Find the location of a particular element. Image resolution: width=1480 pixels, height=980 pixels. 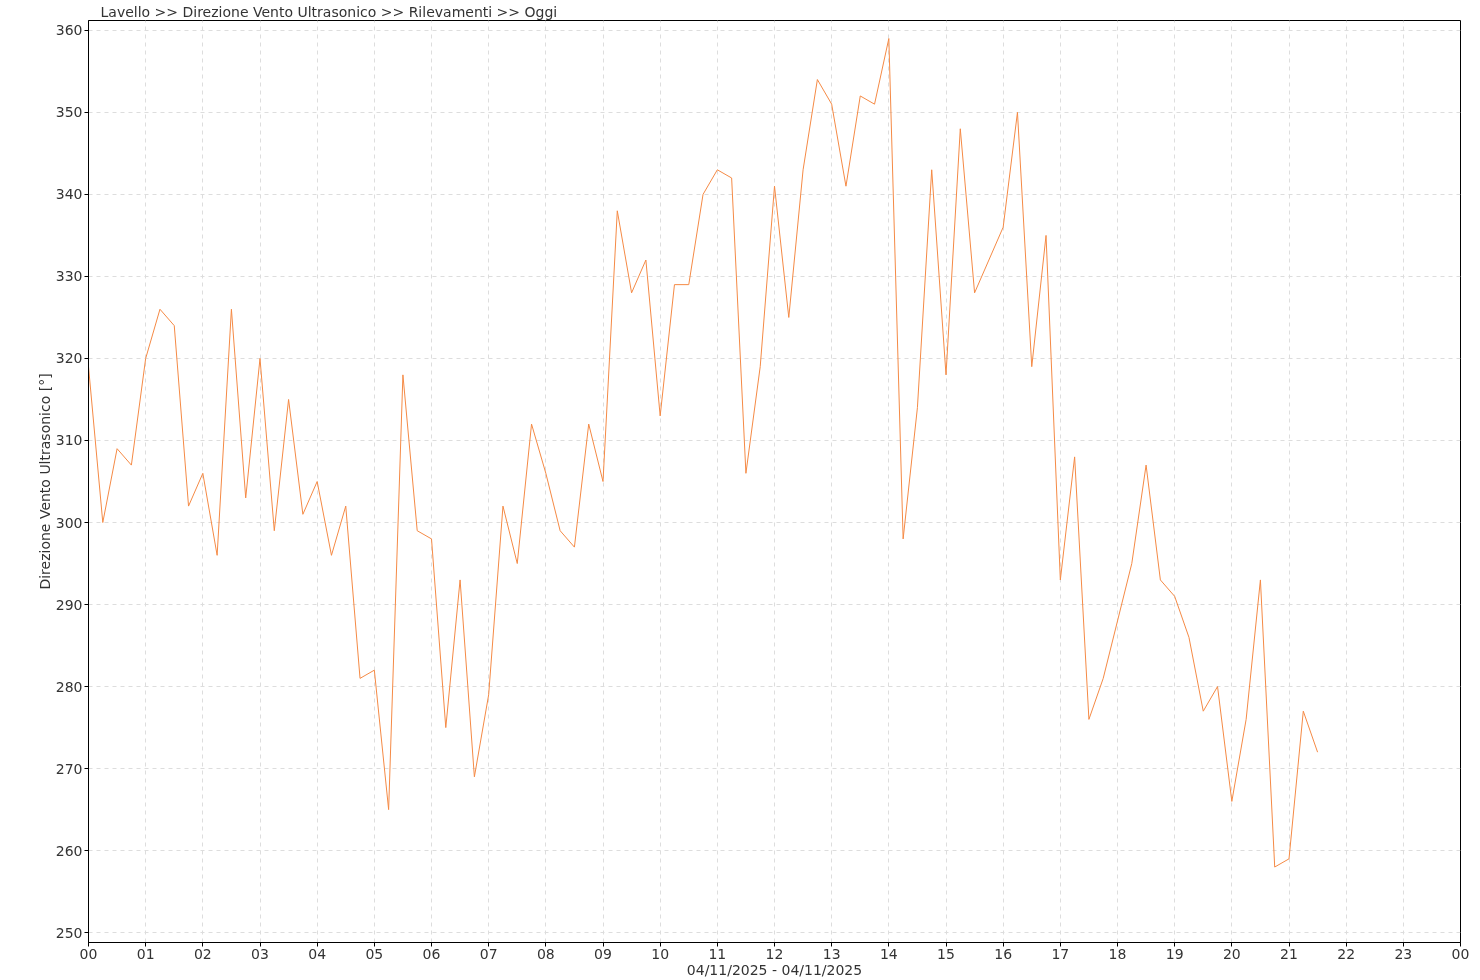

y-tick-label: 290 is located at coordinates (69, 604).